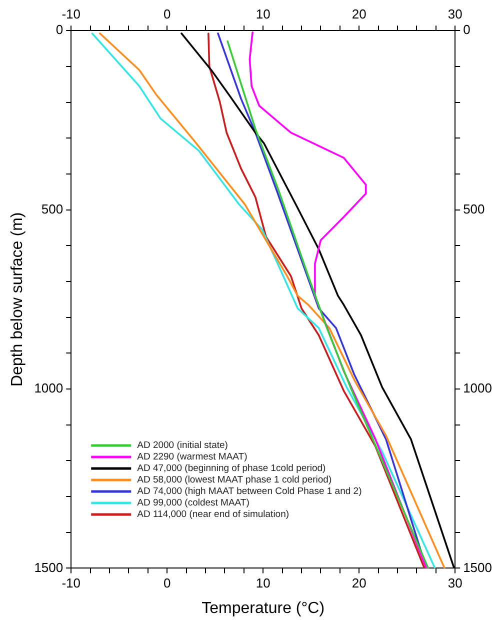 Image resolution: width=499 pixels, height=626 pixels. What do you see at coordinates (359, 583) in the screenshot?
I see `x-tick-label: 20` at bounding box center [359, 583].